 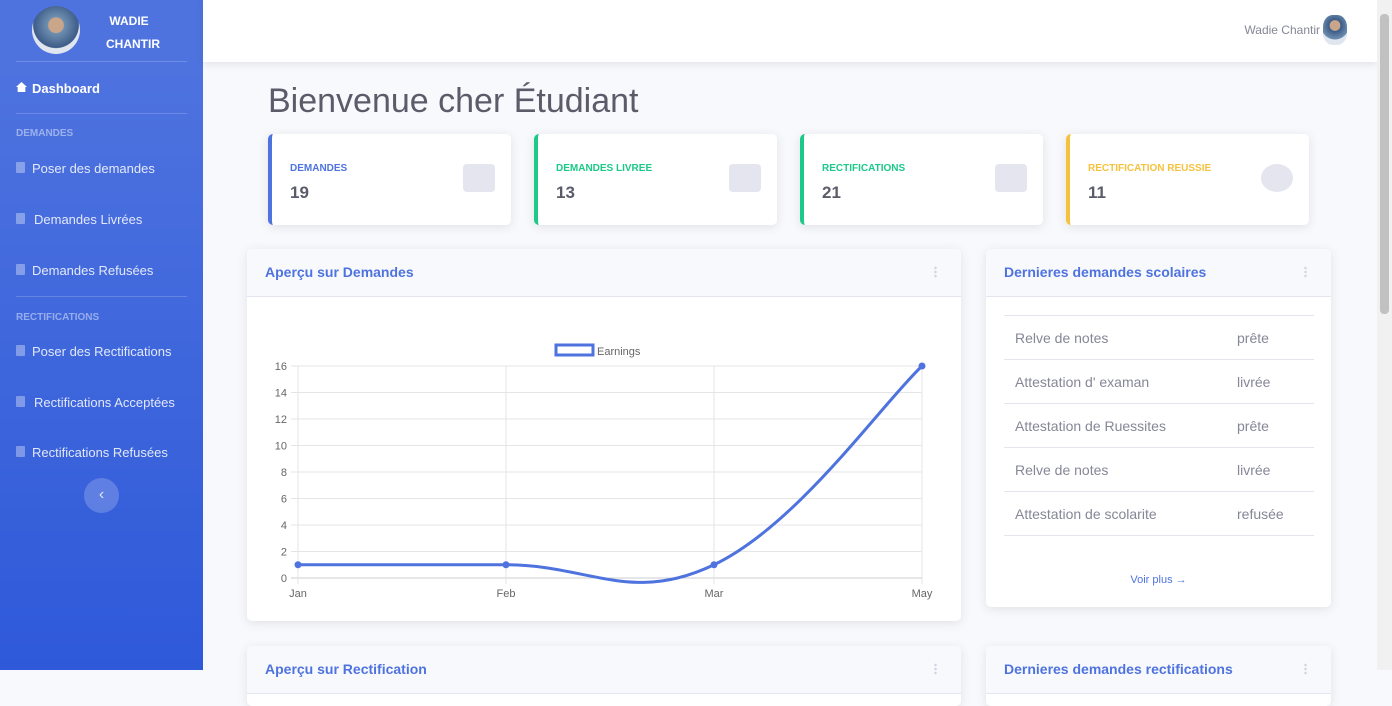 What do you see at coordinates (831, 192) in the screenshot?
I see `card-value: 21` at bounding box center [831, 192].